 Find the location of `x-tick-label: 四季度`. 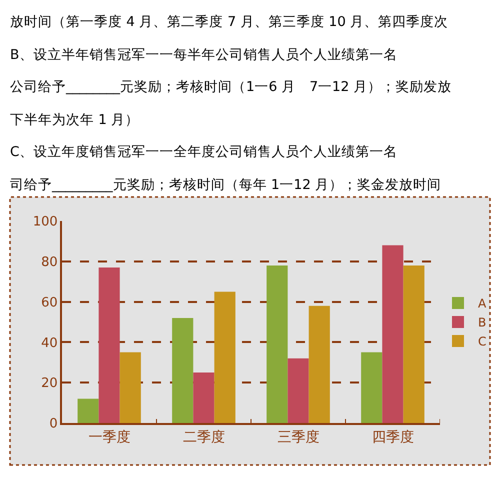

x-tick-label: 四季度 is located at coordinates (393, 438).